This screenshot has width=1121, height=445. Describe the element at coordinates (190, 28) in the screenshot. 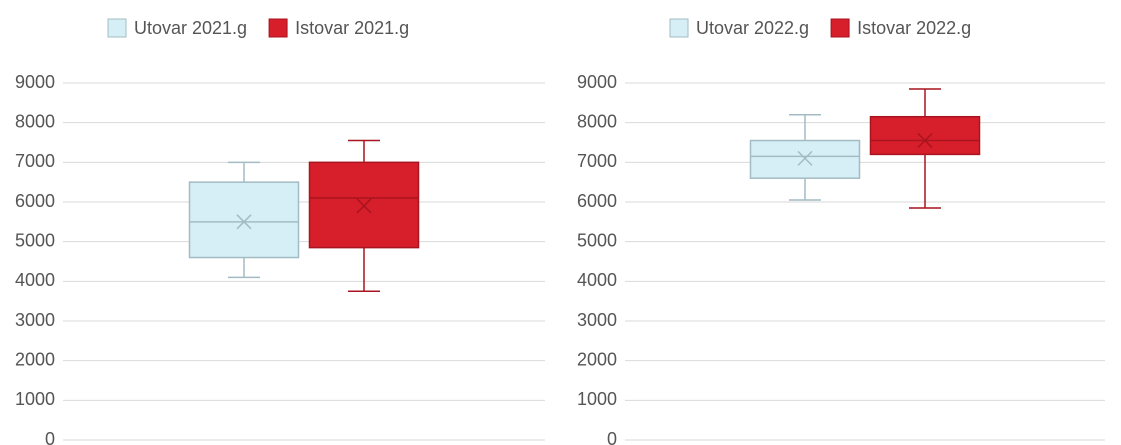

I see `legend-label: Utovar 2021.g` at that location.